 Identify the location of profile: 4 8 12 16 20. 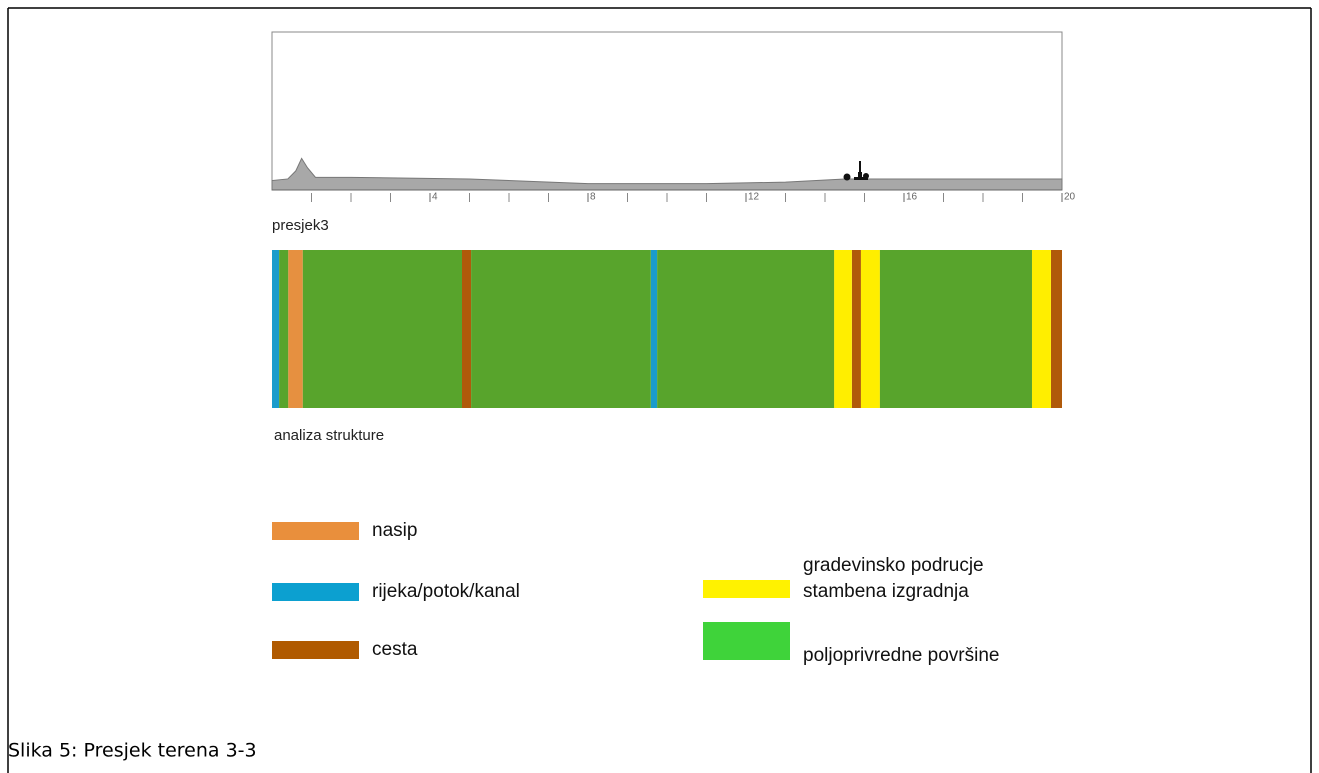
(673, 180).